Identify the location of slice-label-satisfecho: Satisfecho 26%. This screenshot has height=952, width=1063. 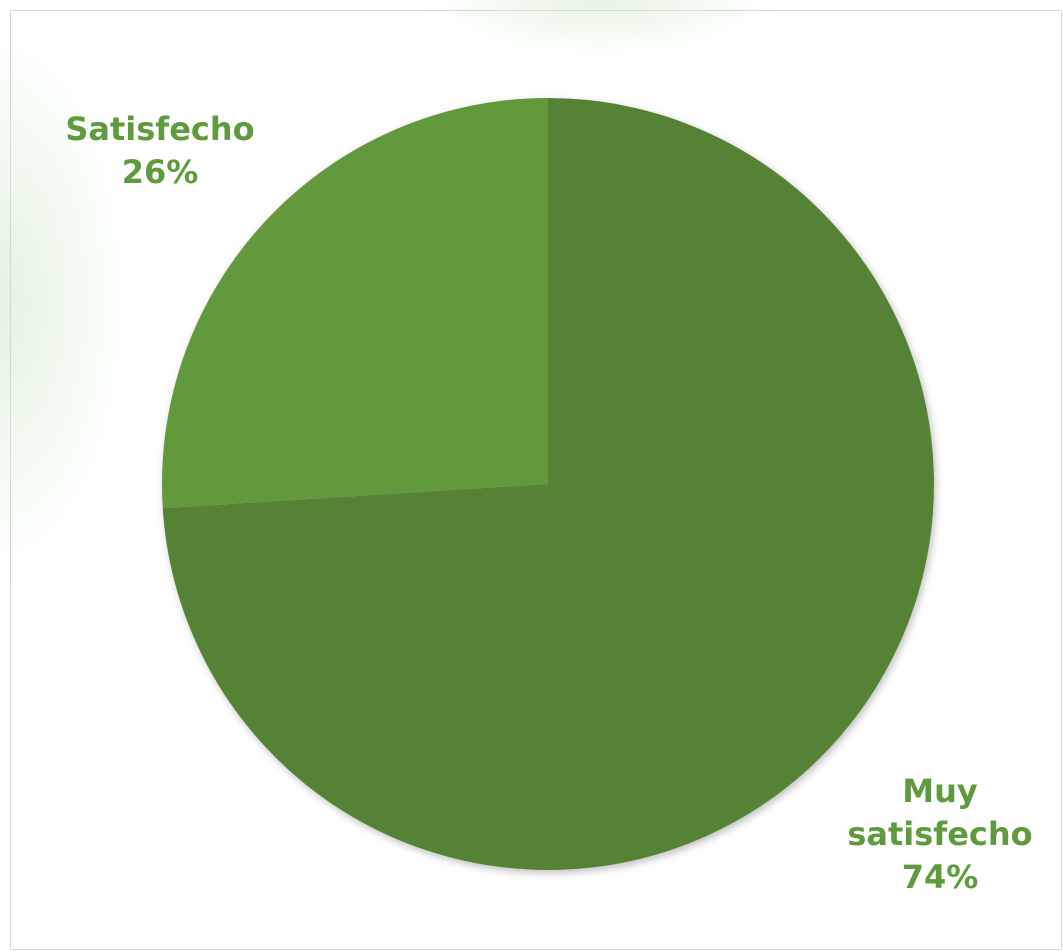
(160, 151).